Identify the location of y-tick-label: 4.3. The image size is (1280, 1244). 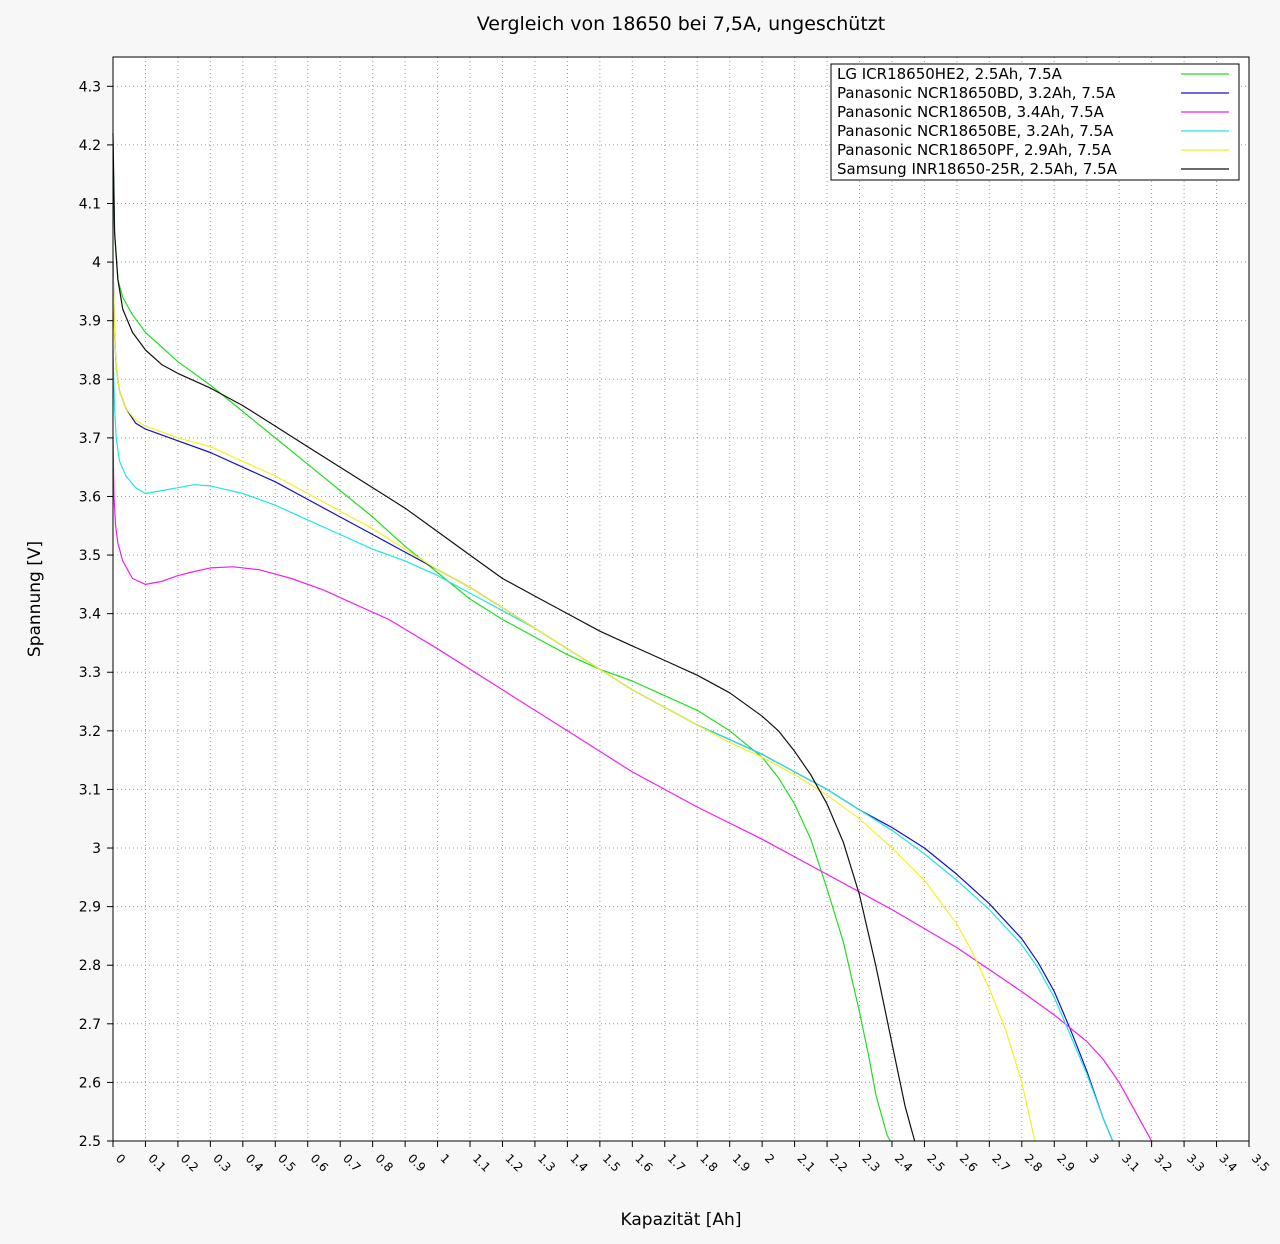
(90, 87).